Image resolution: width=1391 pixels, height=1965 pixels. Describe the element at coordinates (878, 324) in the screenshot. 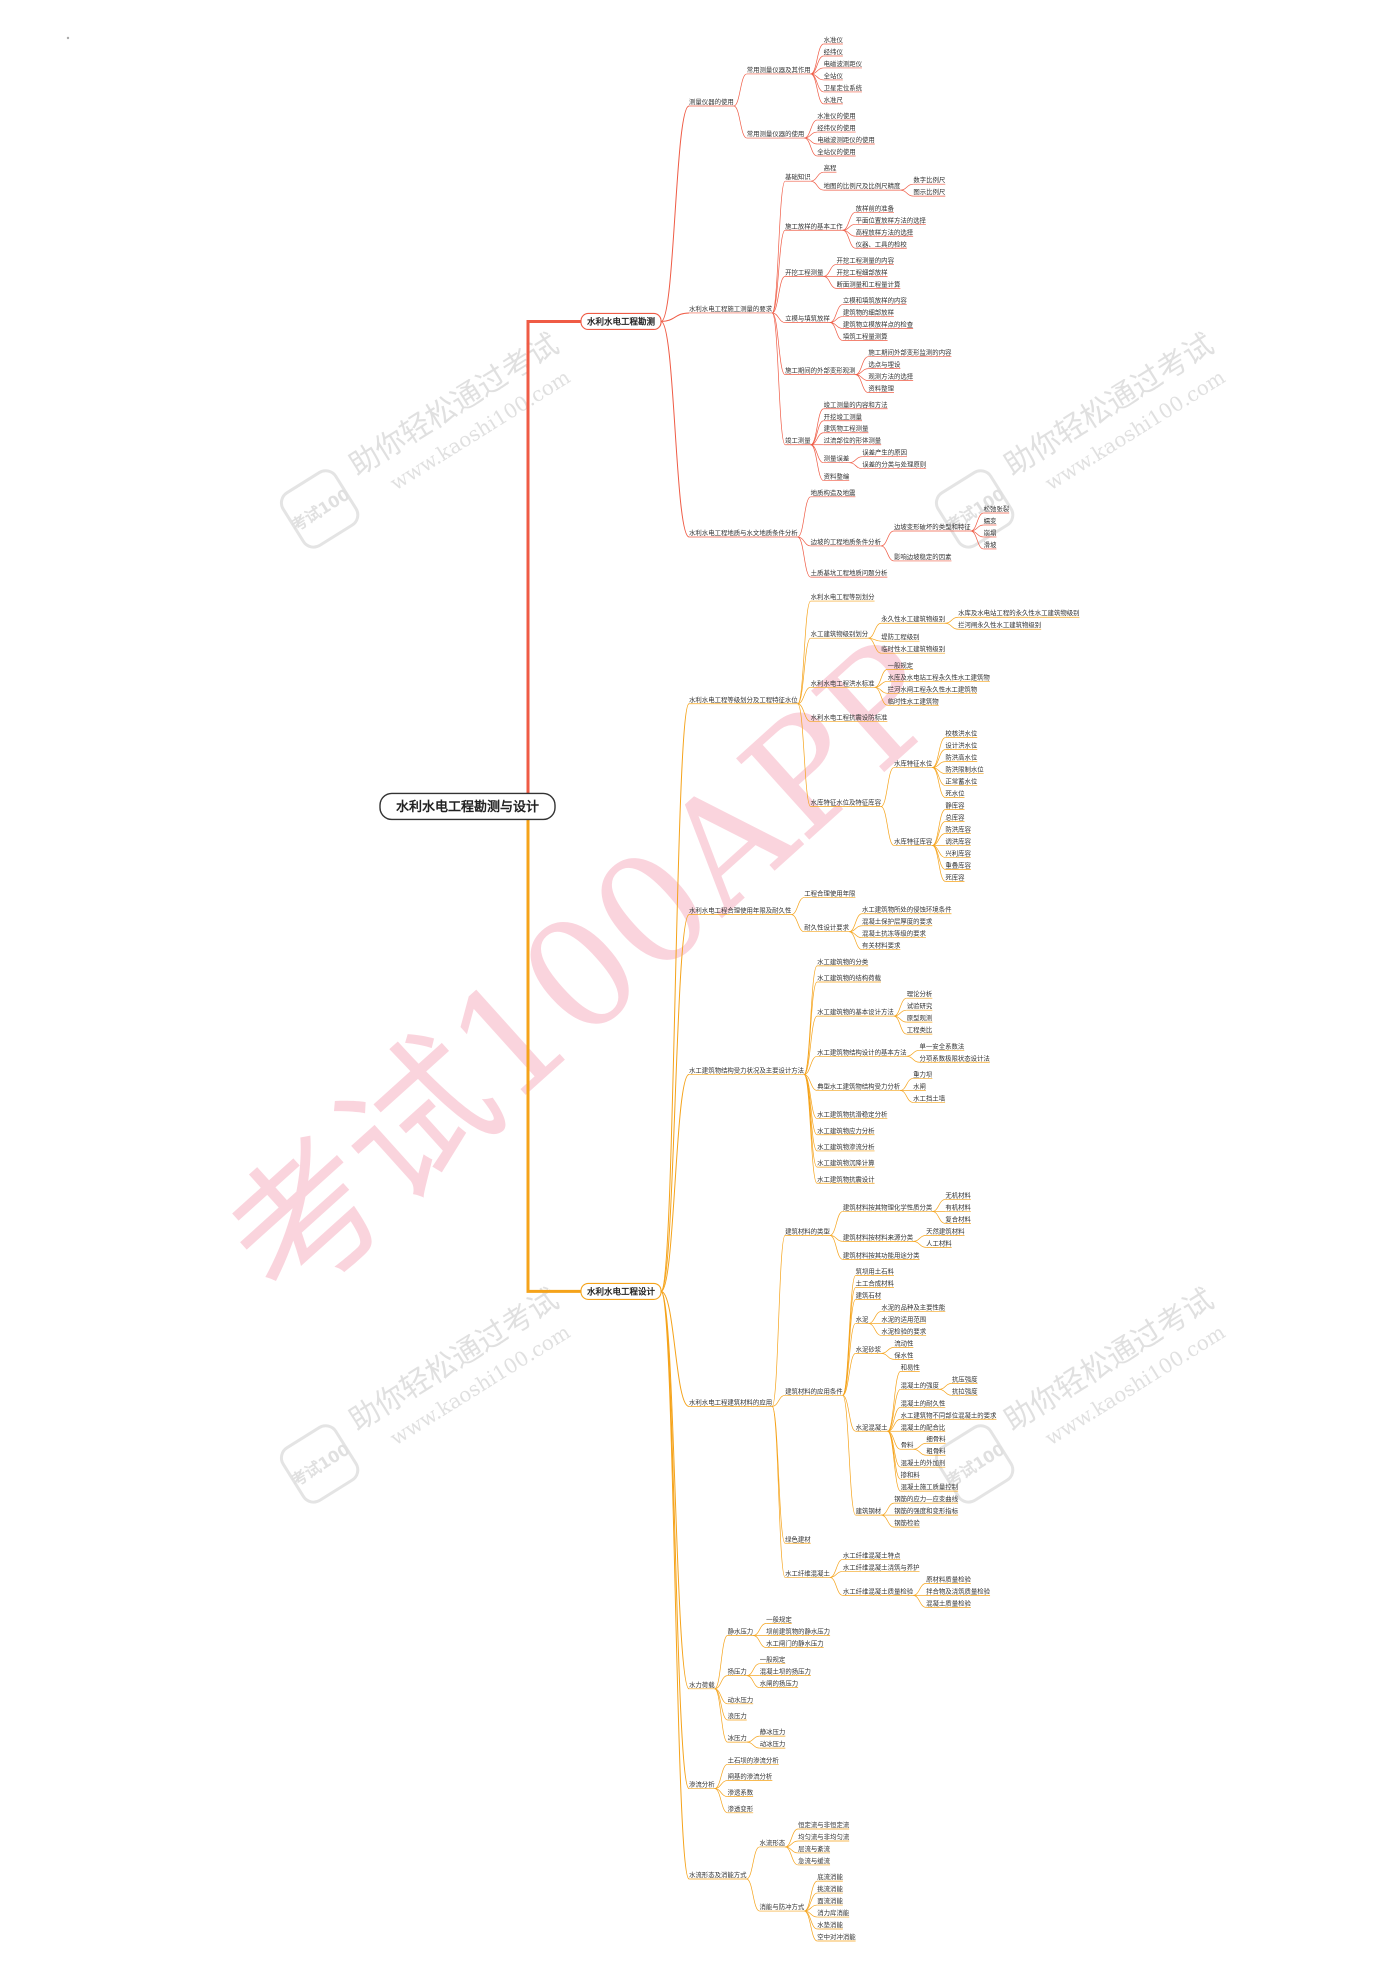

I see `subtopic: 建筑物立模放样点的检查` at that location.